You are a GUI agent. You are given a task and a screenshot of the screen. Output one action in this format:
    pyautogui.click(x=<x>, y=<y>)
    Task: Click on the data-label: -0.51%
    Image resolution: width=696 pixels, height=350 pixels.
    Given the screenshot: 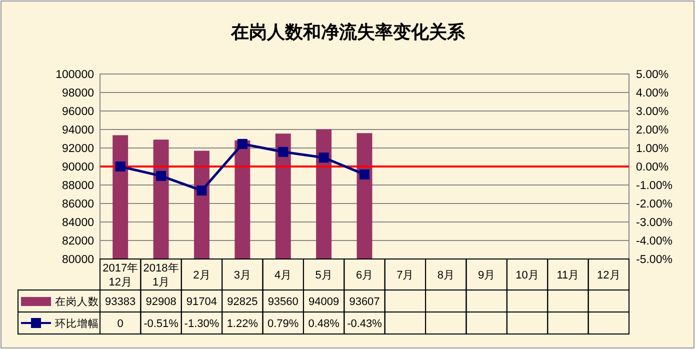 What is the action you would take?
    pyautogui.click(x=161, y=324)
    